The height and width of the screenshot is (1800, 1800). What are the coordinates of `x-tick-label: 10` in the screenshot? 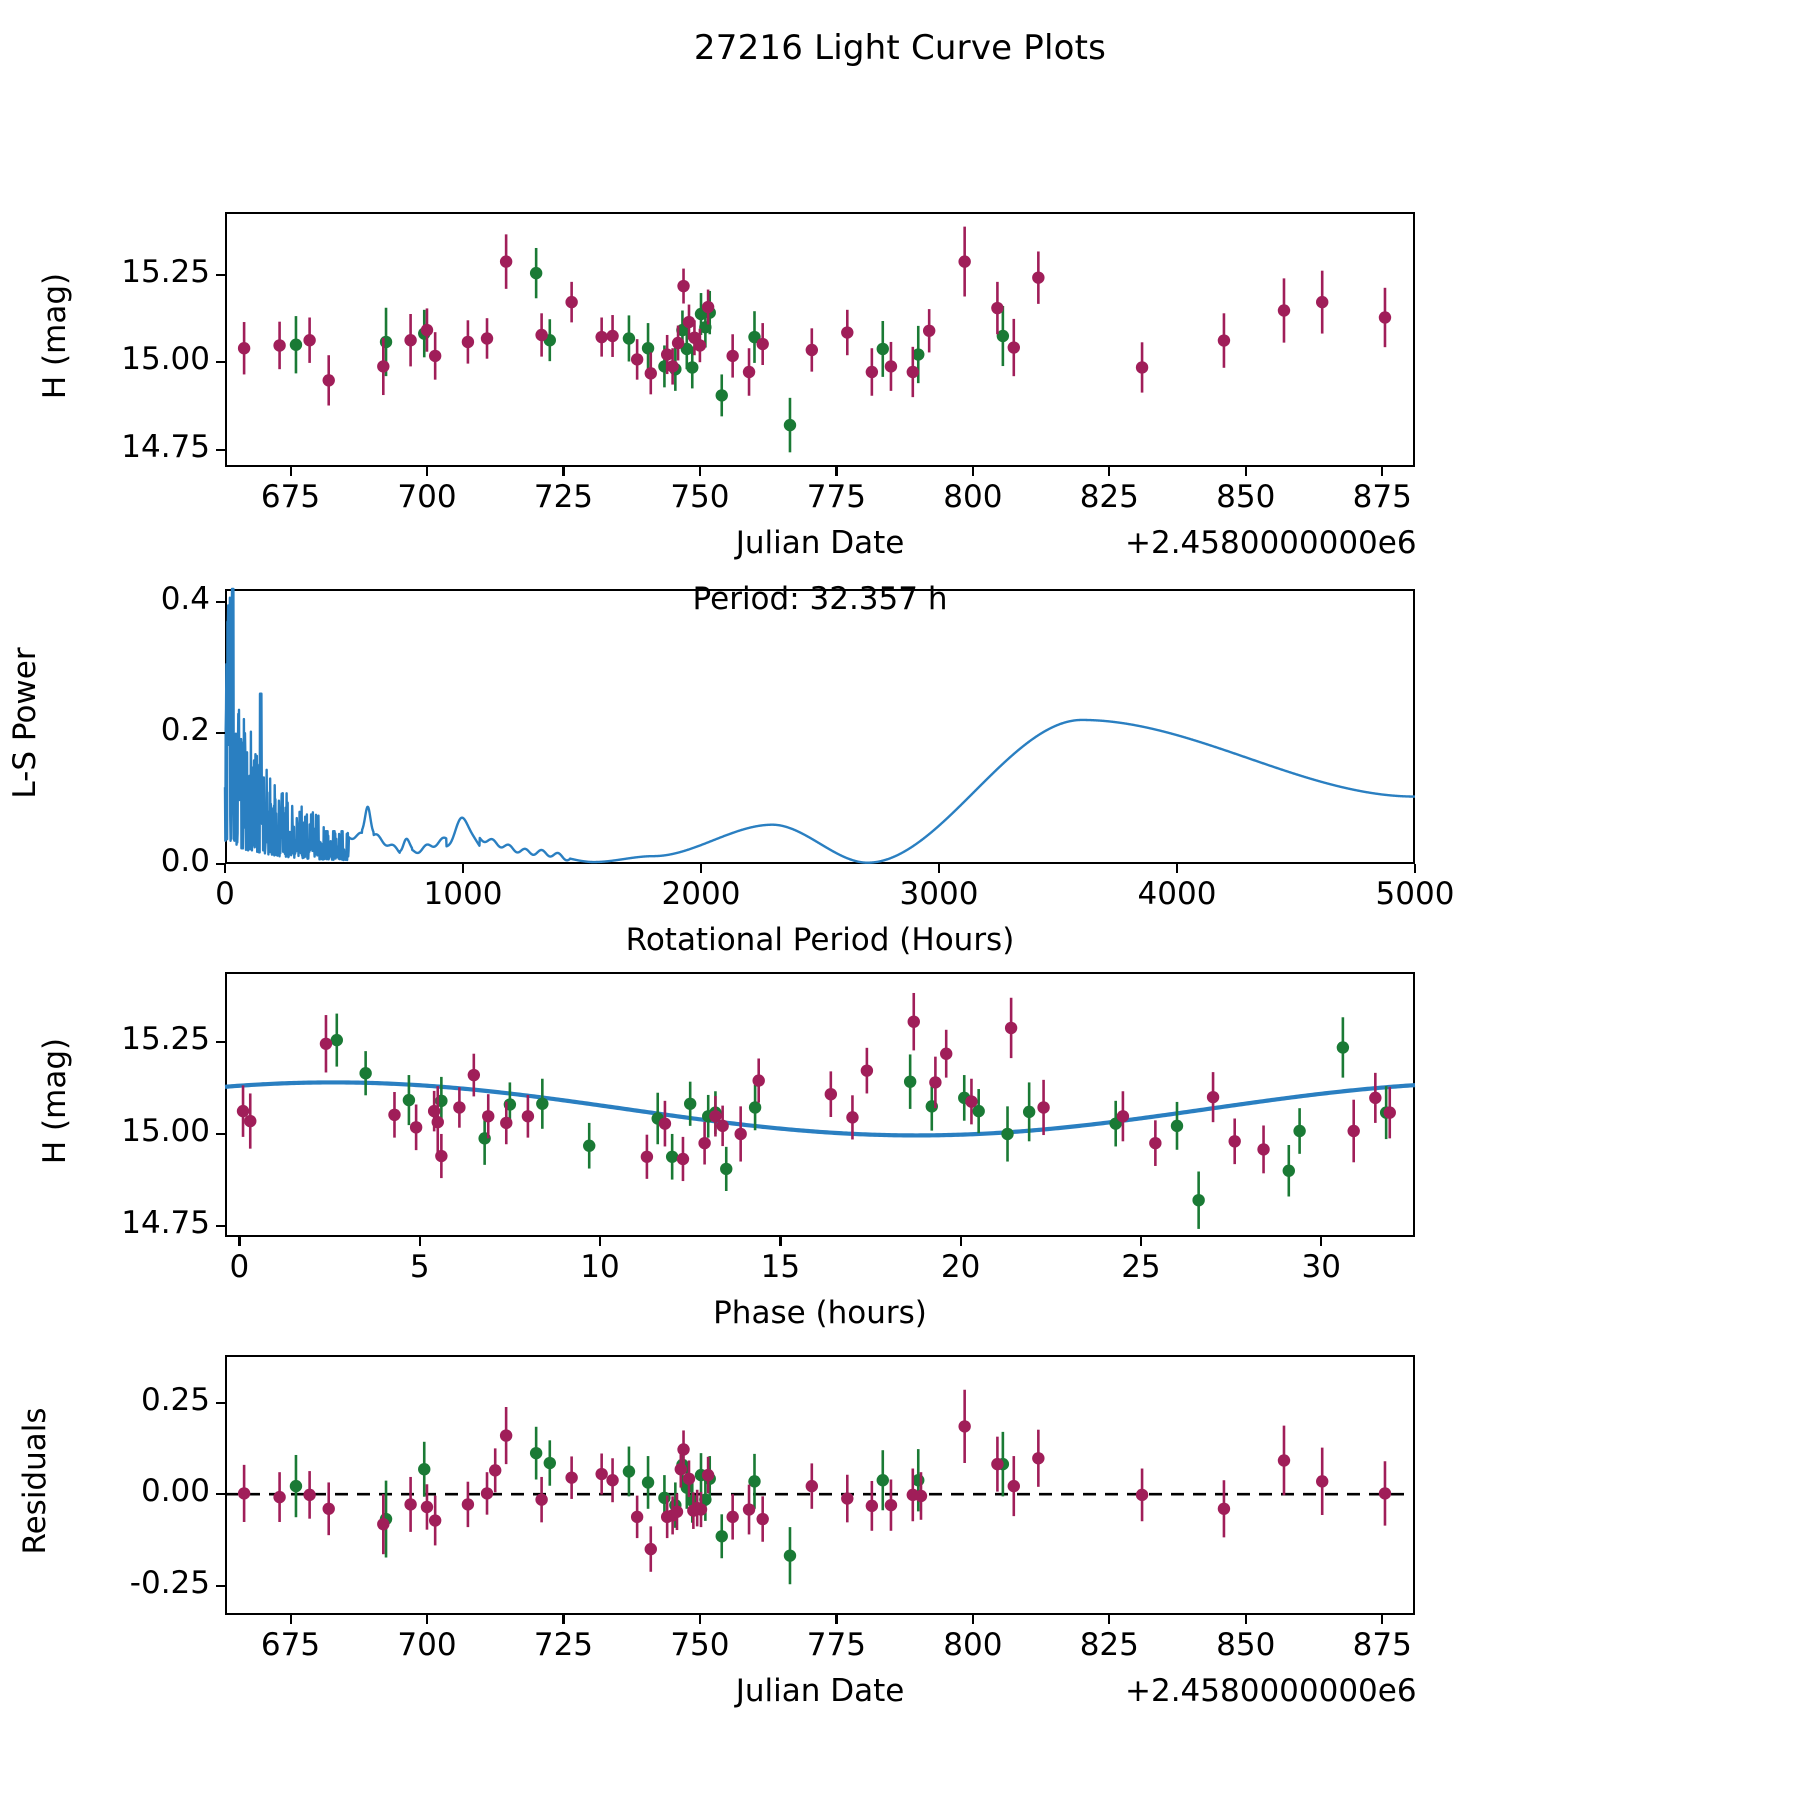 It's located at (600, 1267).